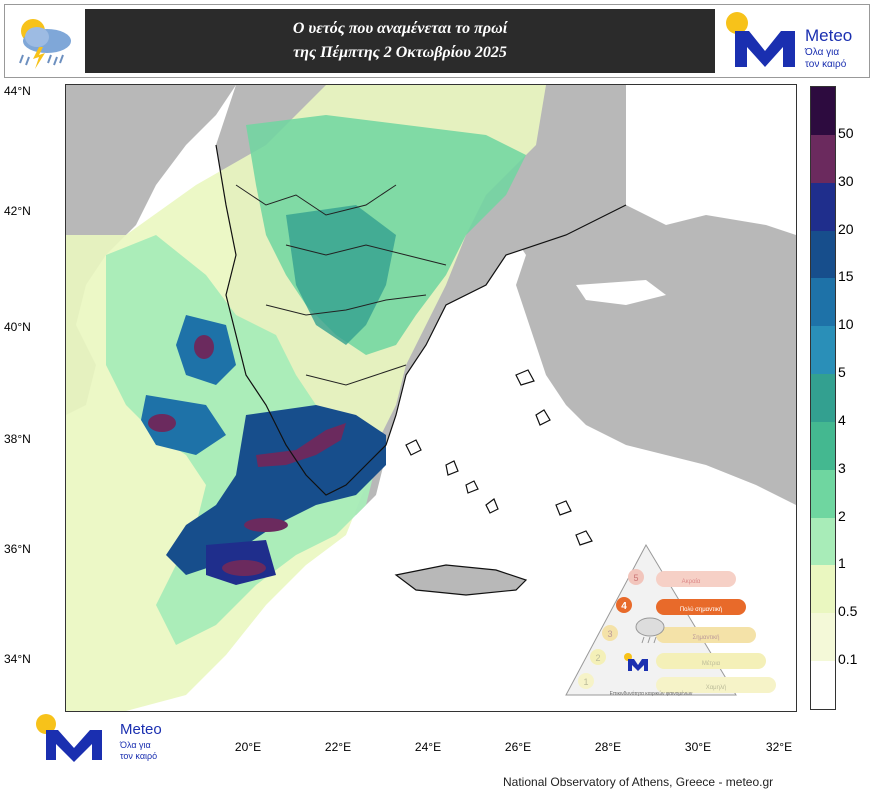  I want to click on lon-label-20: 20°E, so click(248, 747).